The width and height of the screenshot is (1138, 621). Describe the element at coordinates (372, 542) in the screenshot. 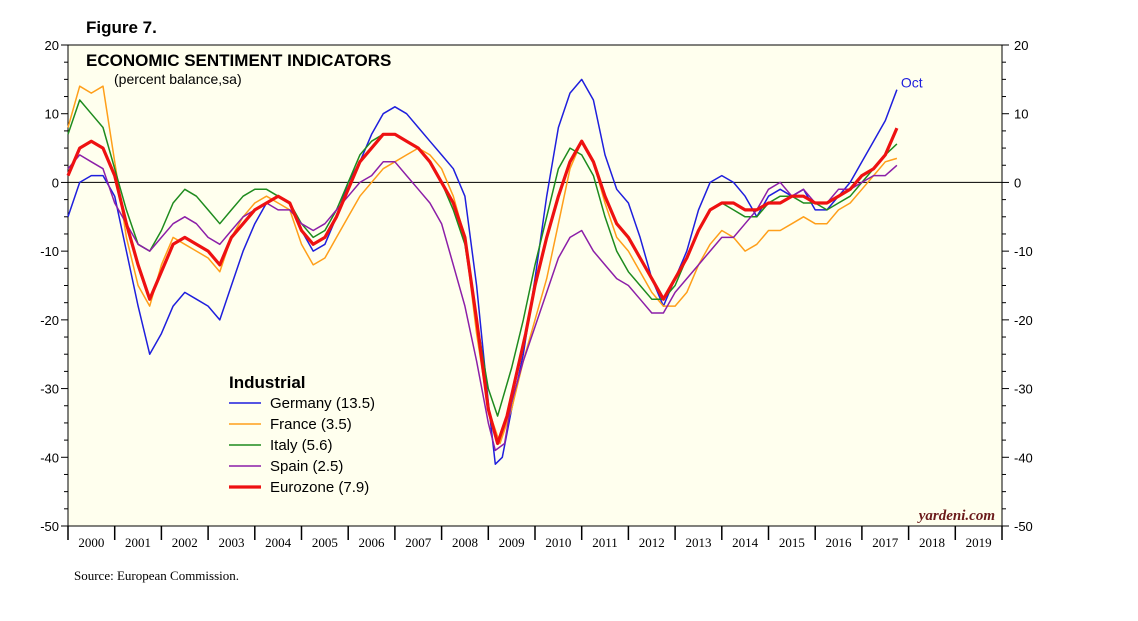

I see `x-tick-label: 2006` at that location.